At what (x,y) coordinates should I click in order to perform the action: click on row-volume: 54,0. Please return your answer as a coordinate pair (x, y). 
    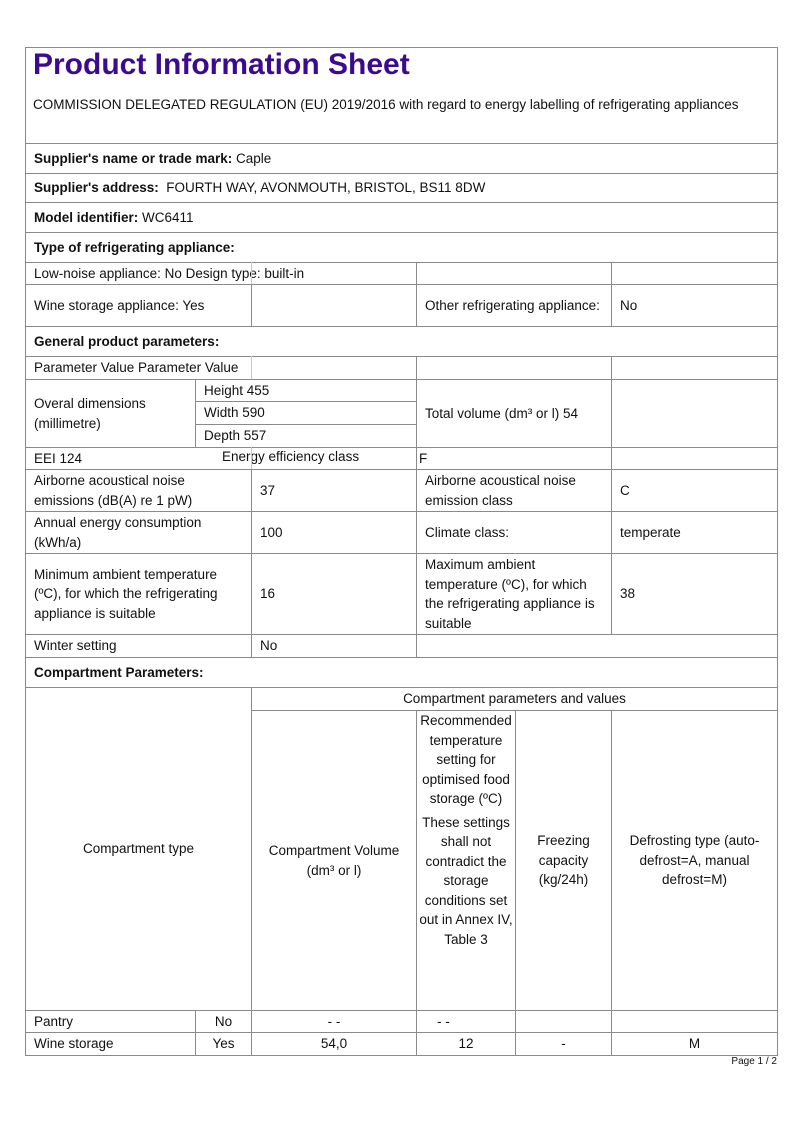
    Looking at the image, I should click on (334, 1044).